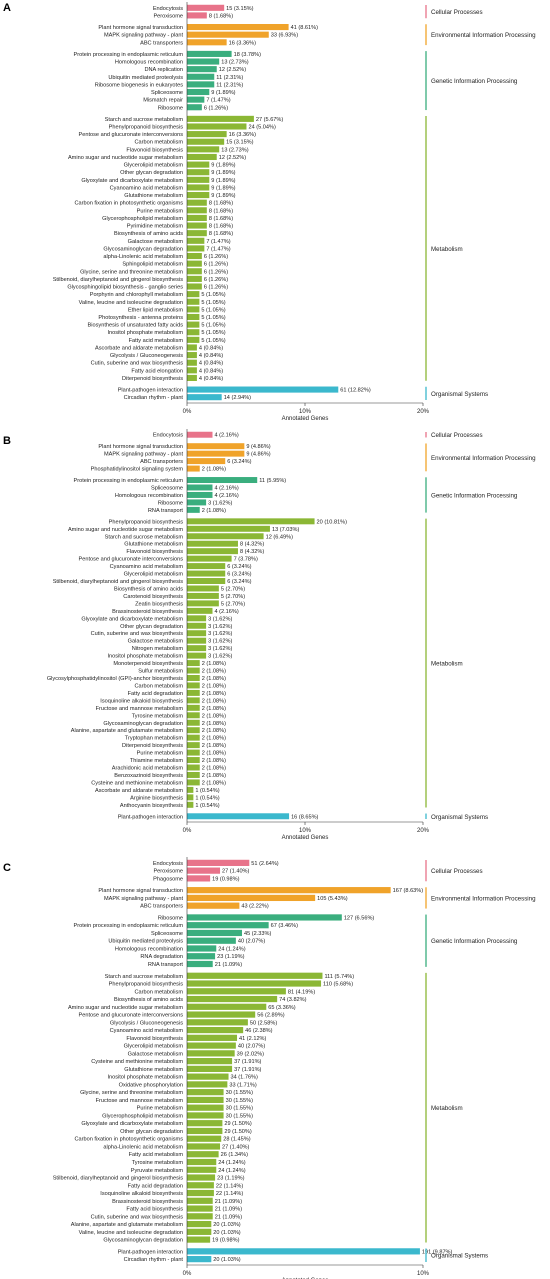 The image size is (550, 1279). I want to click on bar-label: Pyruvate metabolism, so click(157, 1171).